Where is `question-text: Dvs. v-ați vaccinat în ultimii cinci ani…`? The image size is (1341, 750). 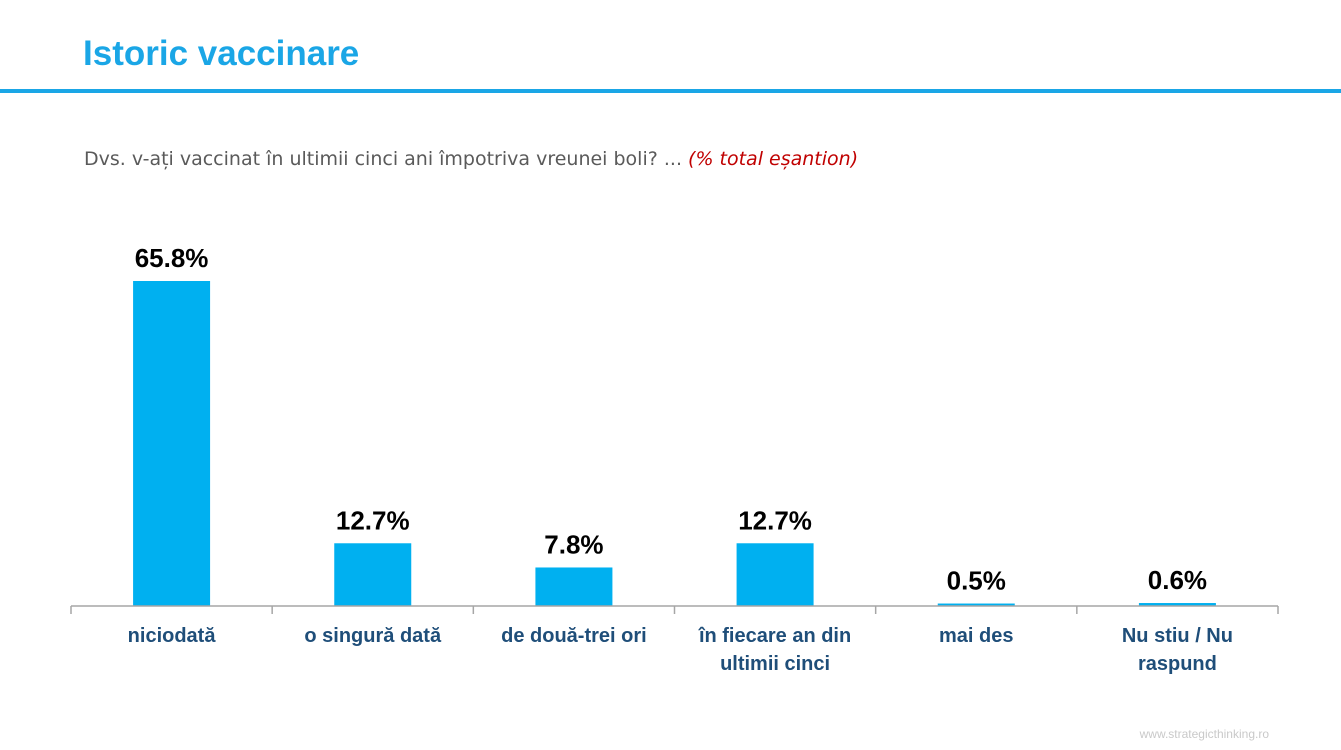
question-text: Dvs. v-ați vaccinat în ultimii cinci ani… is located at coordinates (383, 159).